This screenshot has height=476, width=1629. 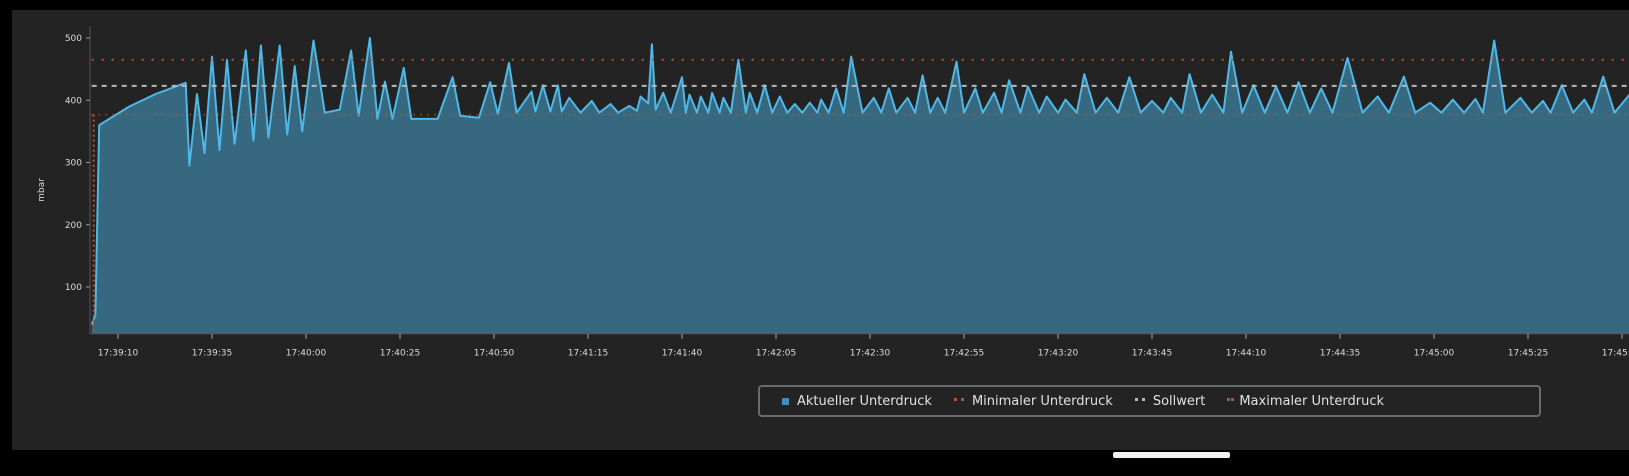 I want to click on x-tick-label: 17:39:10, so click(x=118, y=354).